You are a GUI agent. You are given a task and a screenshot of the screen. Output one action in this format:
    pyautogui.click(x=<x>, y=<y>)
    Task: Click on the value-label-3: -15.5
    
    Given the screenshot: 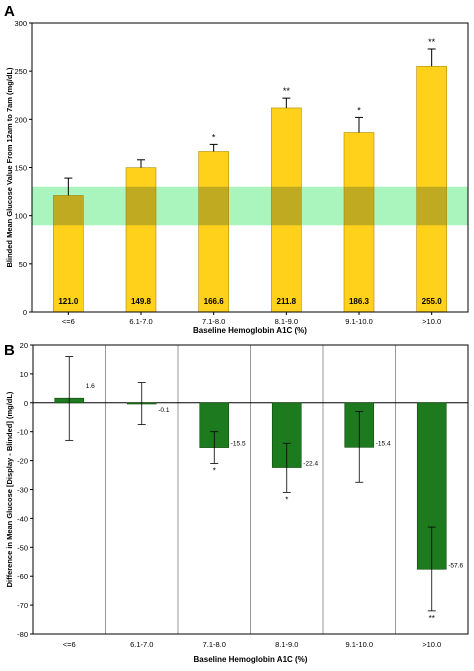 What is the action you would take?
    pyautogui.click(x=238, y=444)
    